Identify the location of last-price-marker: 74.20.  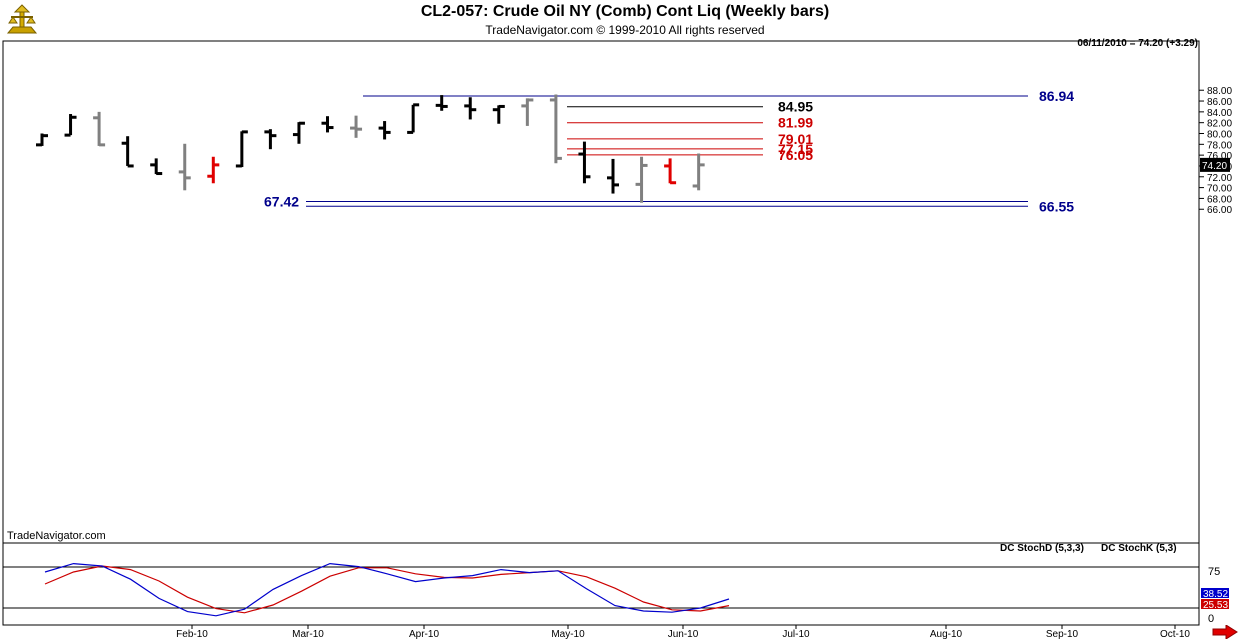
(1215, 164).